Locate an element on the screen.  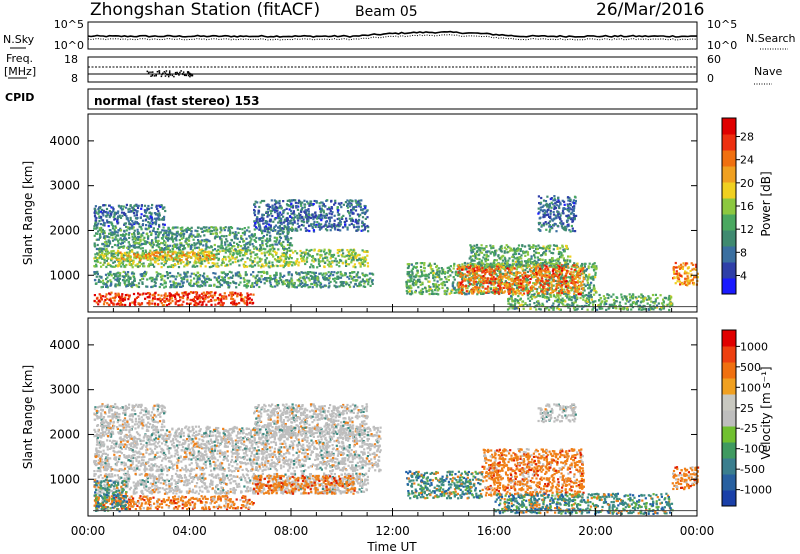
nsearch-tick-bottom: 10^0 is located at coordinates (722, 45).